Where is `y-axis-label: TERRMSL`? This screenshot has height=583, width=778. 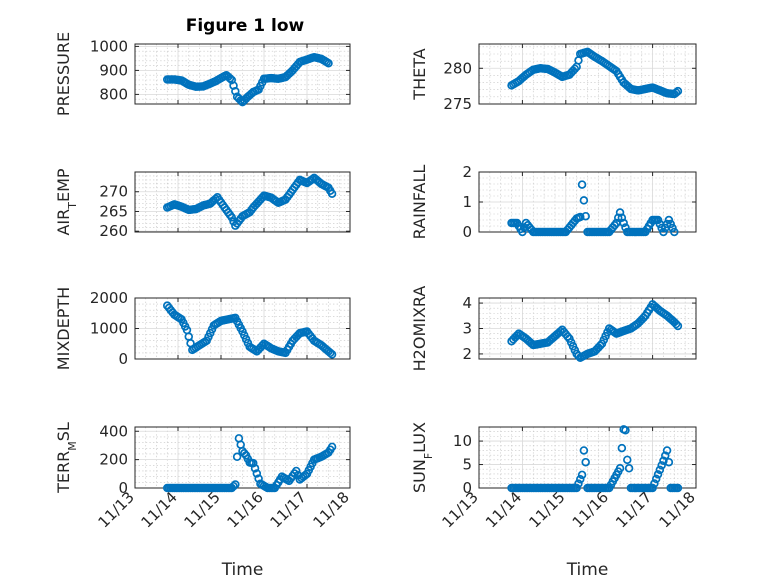
y-axis-label: TERRMSL is located at coordinates (66, 458).